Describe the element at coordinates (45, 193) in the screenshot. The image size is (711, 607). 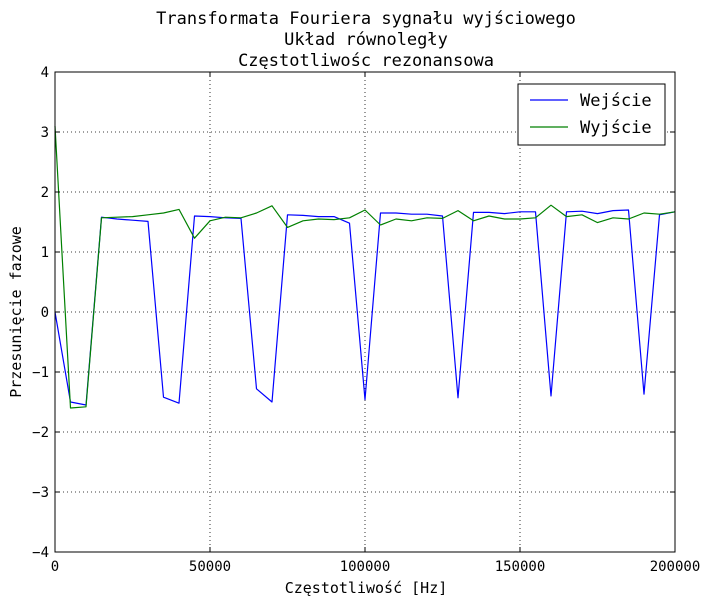
I see `y-tick-label: 2` at that location.